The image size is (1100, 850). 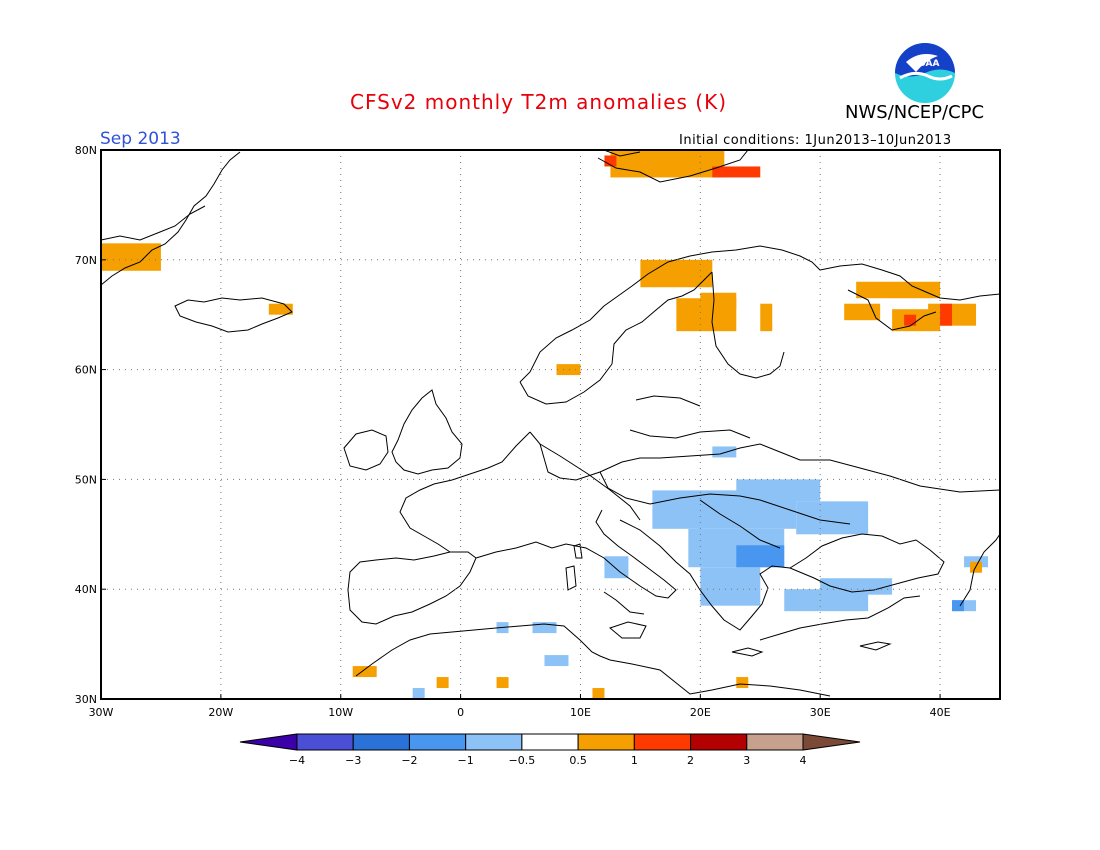 I want to click on lat-tick-label: 70N, so click(x=86, y=260).